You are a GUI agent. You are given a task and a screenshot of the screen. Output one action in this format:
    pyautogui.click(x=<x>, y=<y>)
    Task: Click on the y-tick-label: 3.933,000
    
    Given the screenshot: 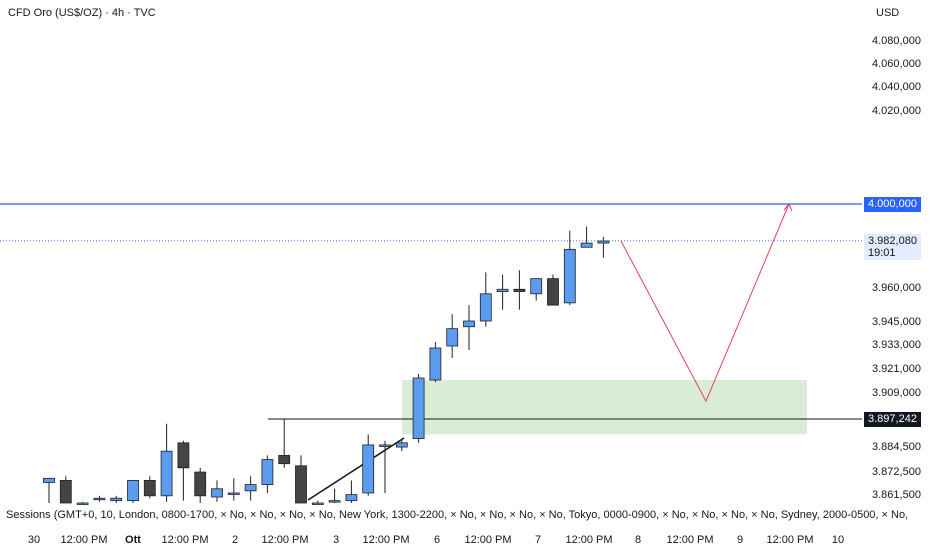 What is the action you would take?
    pyautogui.click(x=896, y=345)
    